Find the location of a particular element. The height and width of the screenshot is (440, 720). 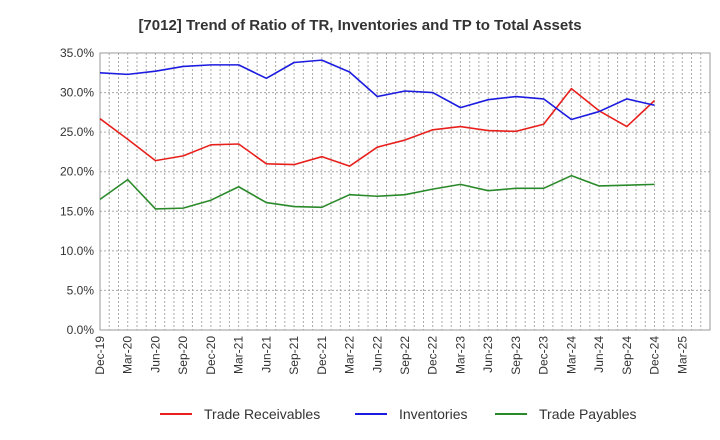

y-tick-label: 15.0% is located at coordinates (77, 211).